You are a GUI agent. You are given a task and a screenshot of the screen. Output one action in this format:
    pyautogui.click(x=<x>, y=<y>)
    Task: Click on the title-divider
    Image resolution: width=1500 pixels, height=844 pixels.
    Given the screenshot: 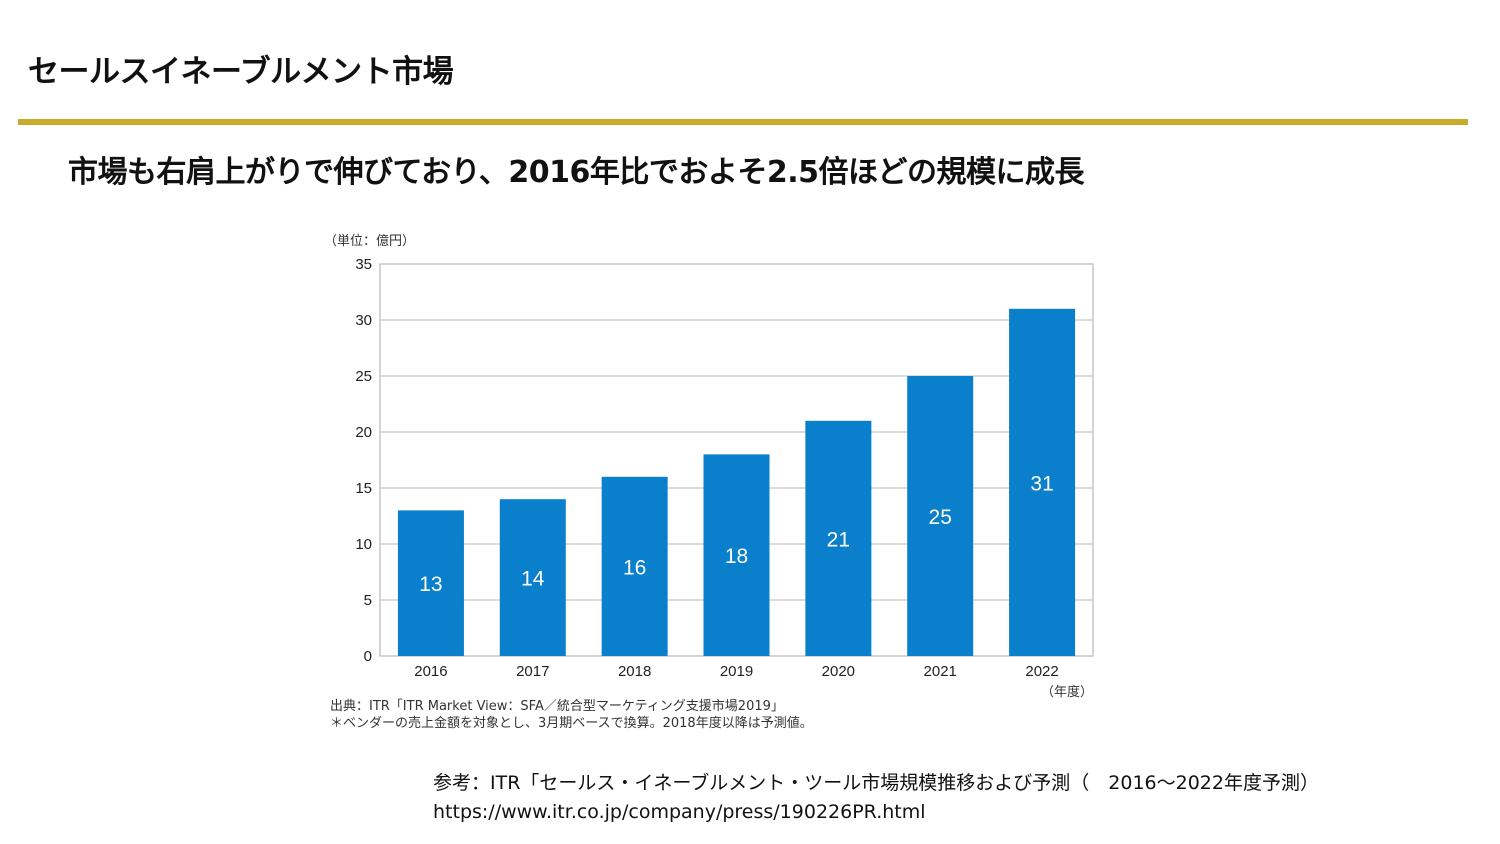 What is the action you would take?
    pyautogui.click(x=743, y=122)
    